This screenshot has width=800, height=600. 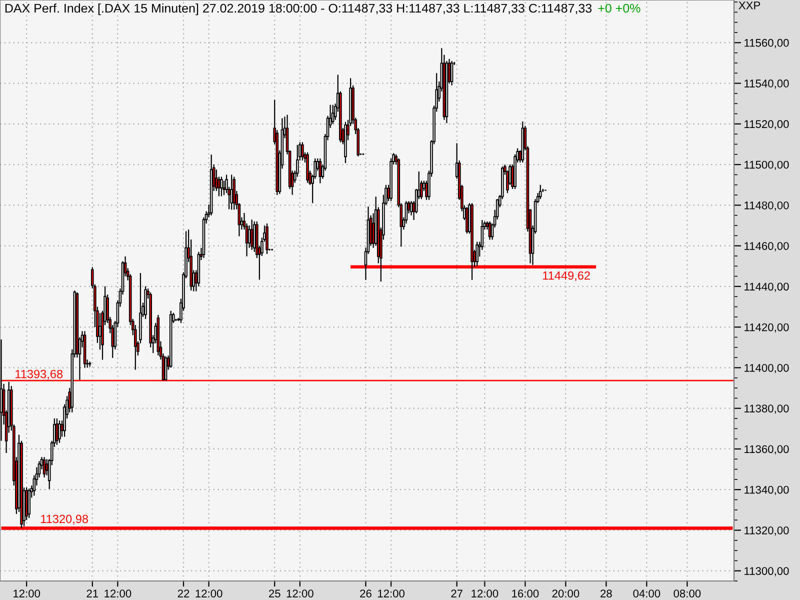 I want to click on x-tick-label: 20:00, so click(x=566, y=594).